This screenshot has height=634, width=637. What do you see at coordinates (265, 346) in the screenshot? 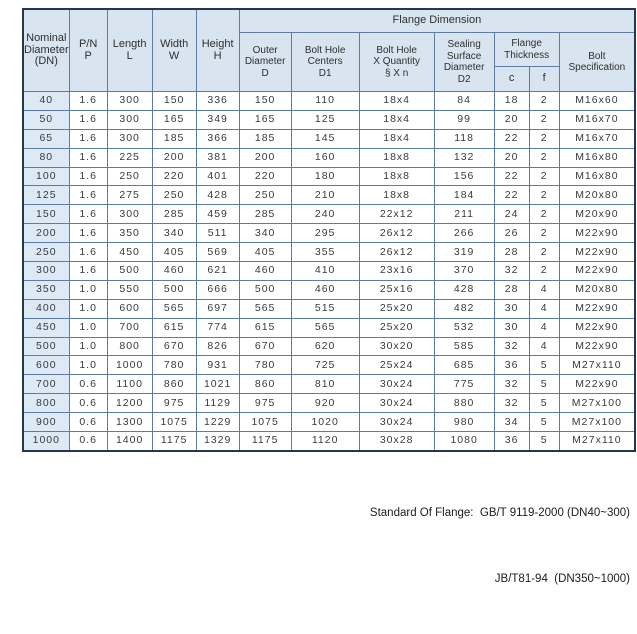
I see `table-cell: 670` at bounding box center [265, 346].